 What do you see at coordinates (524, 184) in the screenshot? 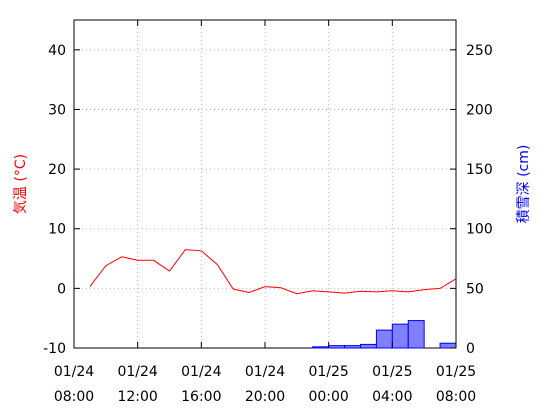
I see `right-axis-title: 積雪深 (cm)` at bounding box center [524, 184].